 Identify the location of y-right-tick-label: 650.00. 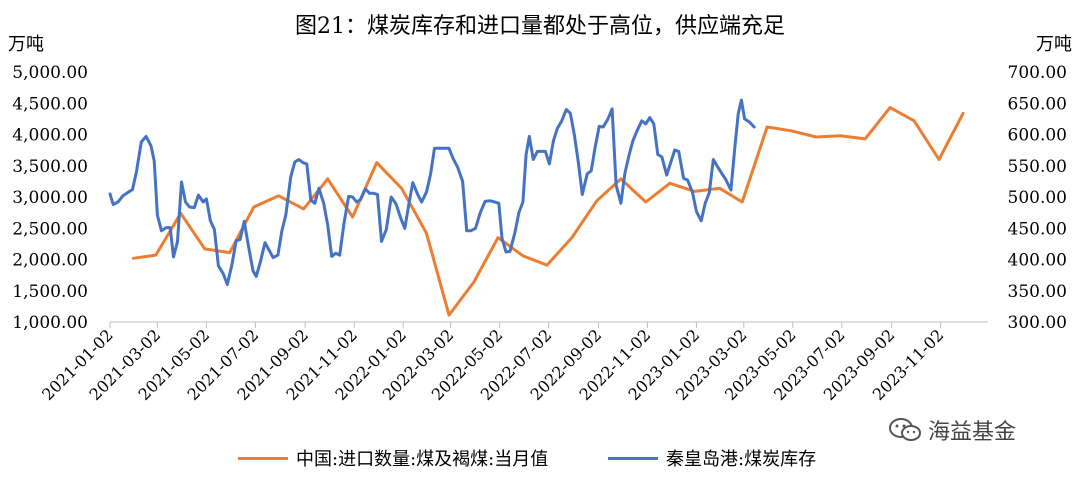
(1037, 104).